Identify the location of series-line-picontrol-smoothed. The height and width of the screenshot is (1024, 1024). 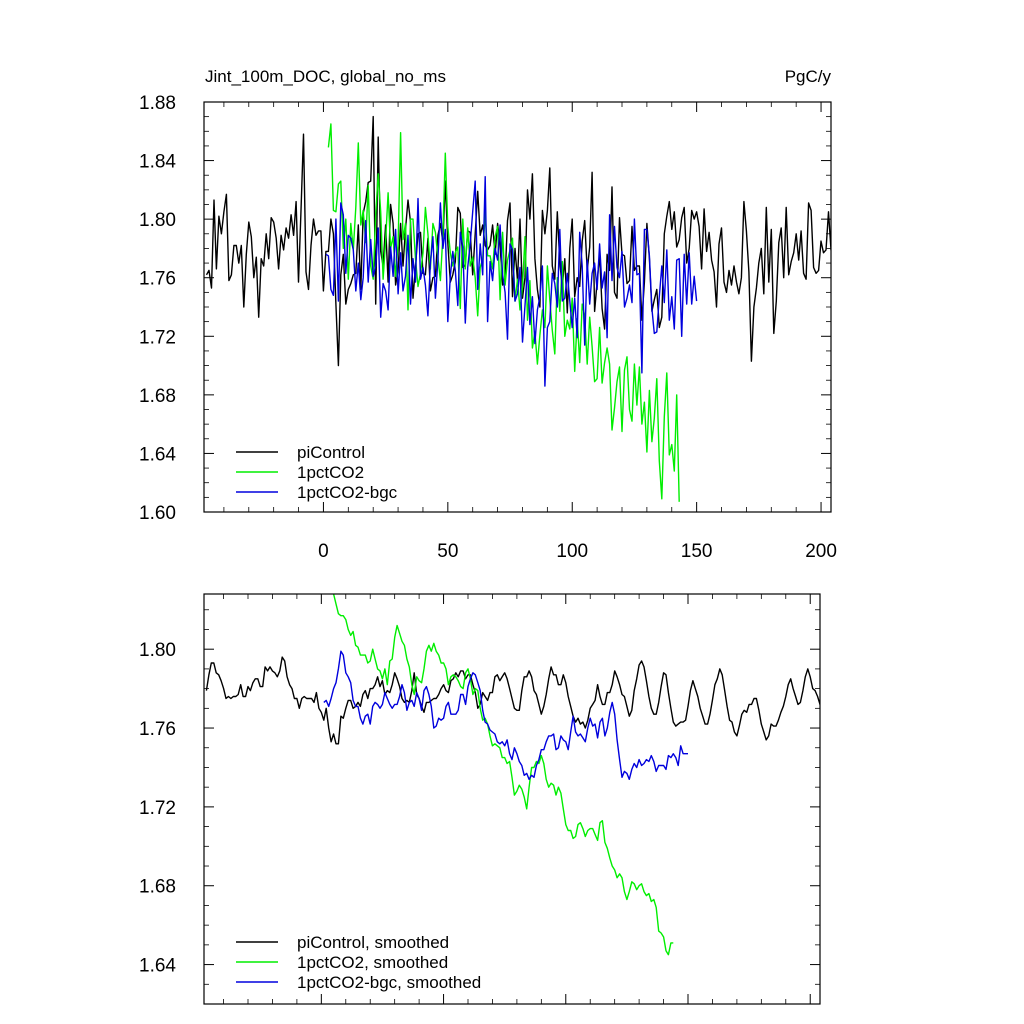
(512, 700).